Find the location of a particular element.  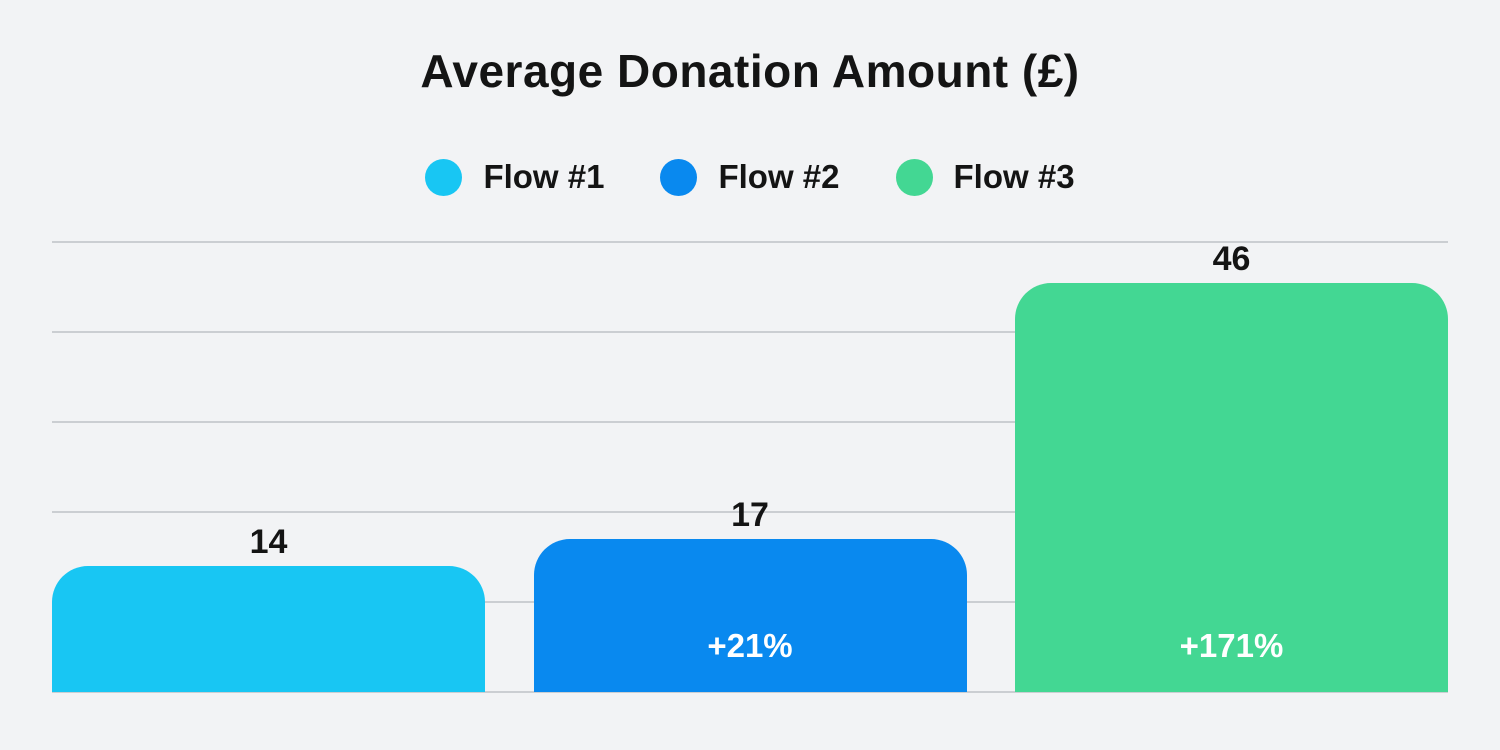

bar-value-label-flow2: 17 is located at coordinates (750, 515).